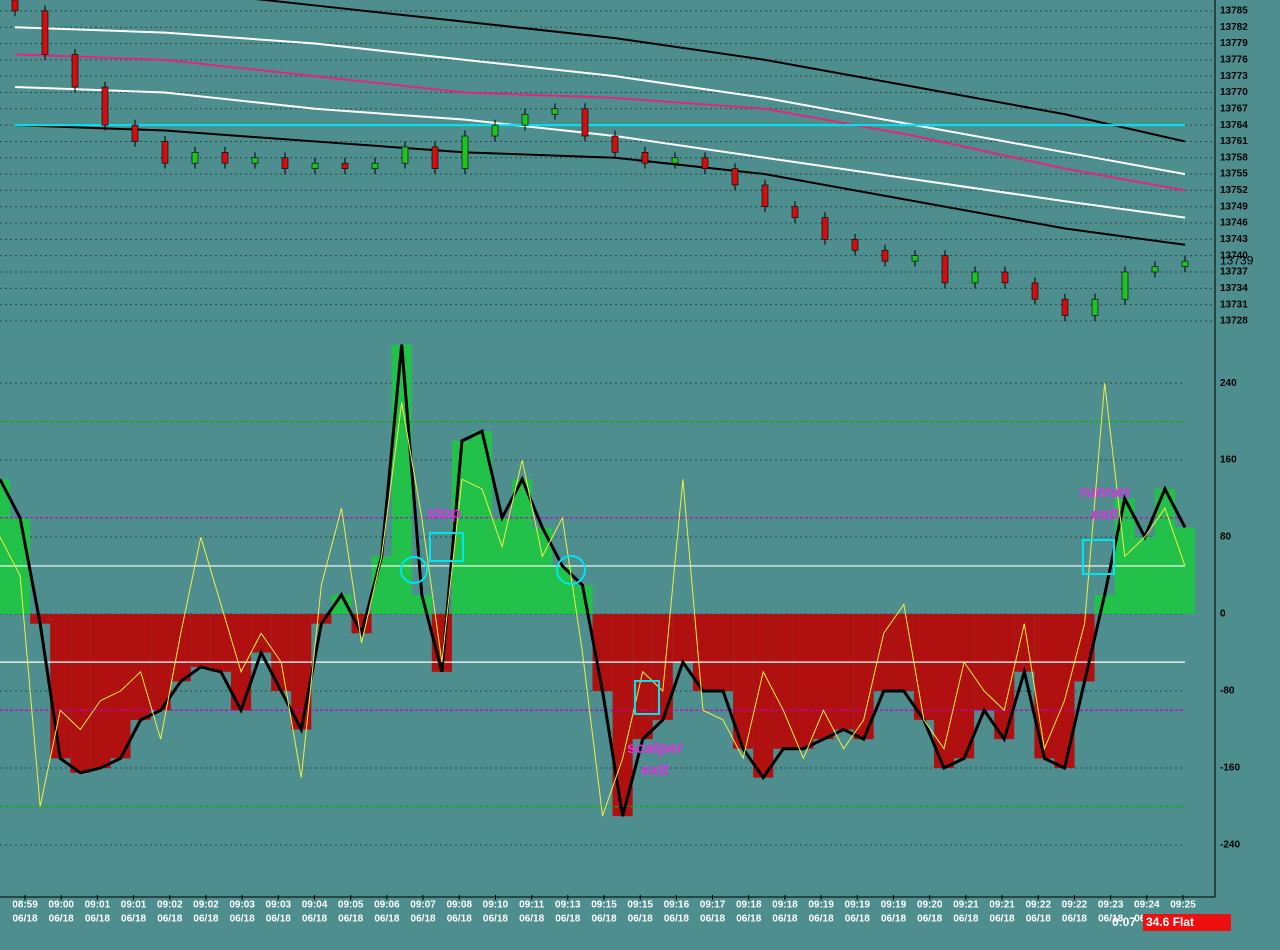  Describe the element at coordinates (1223, 614) in the screenshot. I see `y-tick-label: 0` at that location.